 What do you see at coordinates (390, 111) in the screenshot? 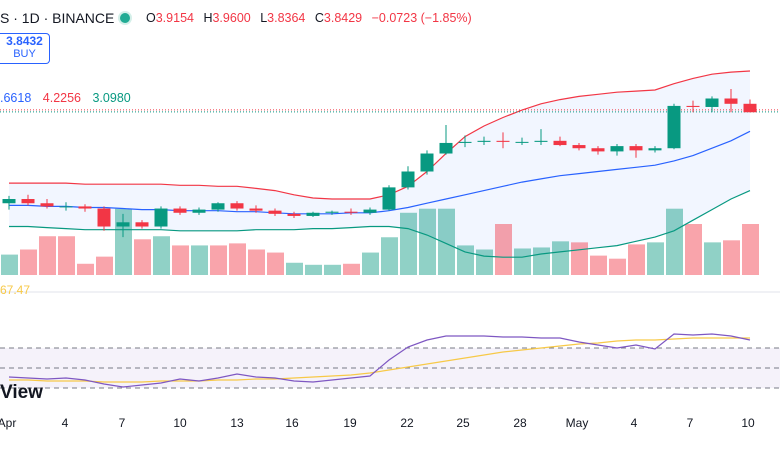
I see `current-price-line` at bounding box center [390, 111].